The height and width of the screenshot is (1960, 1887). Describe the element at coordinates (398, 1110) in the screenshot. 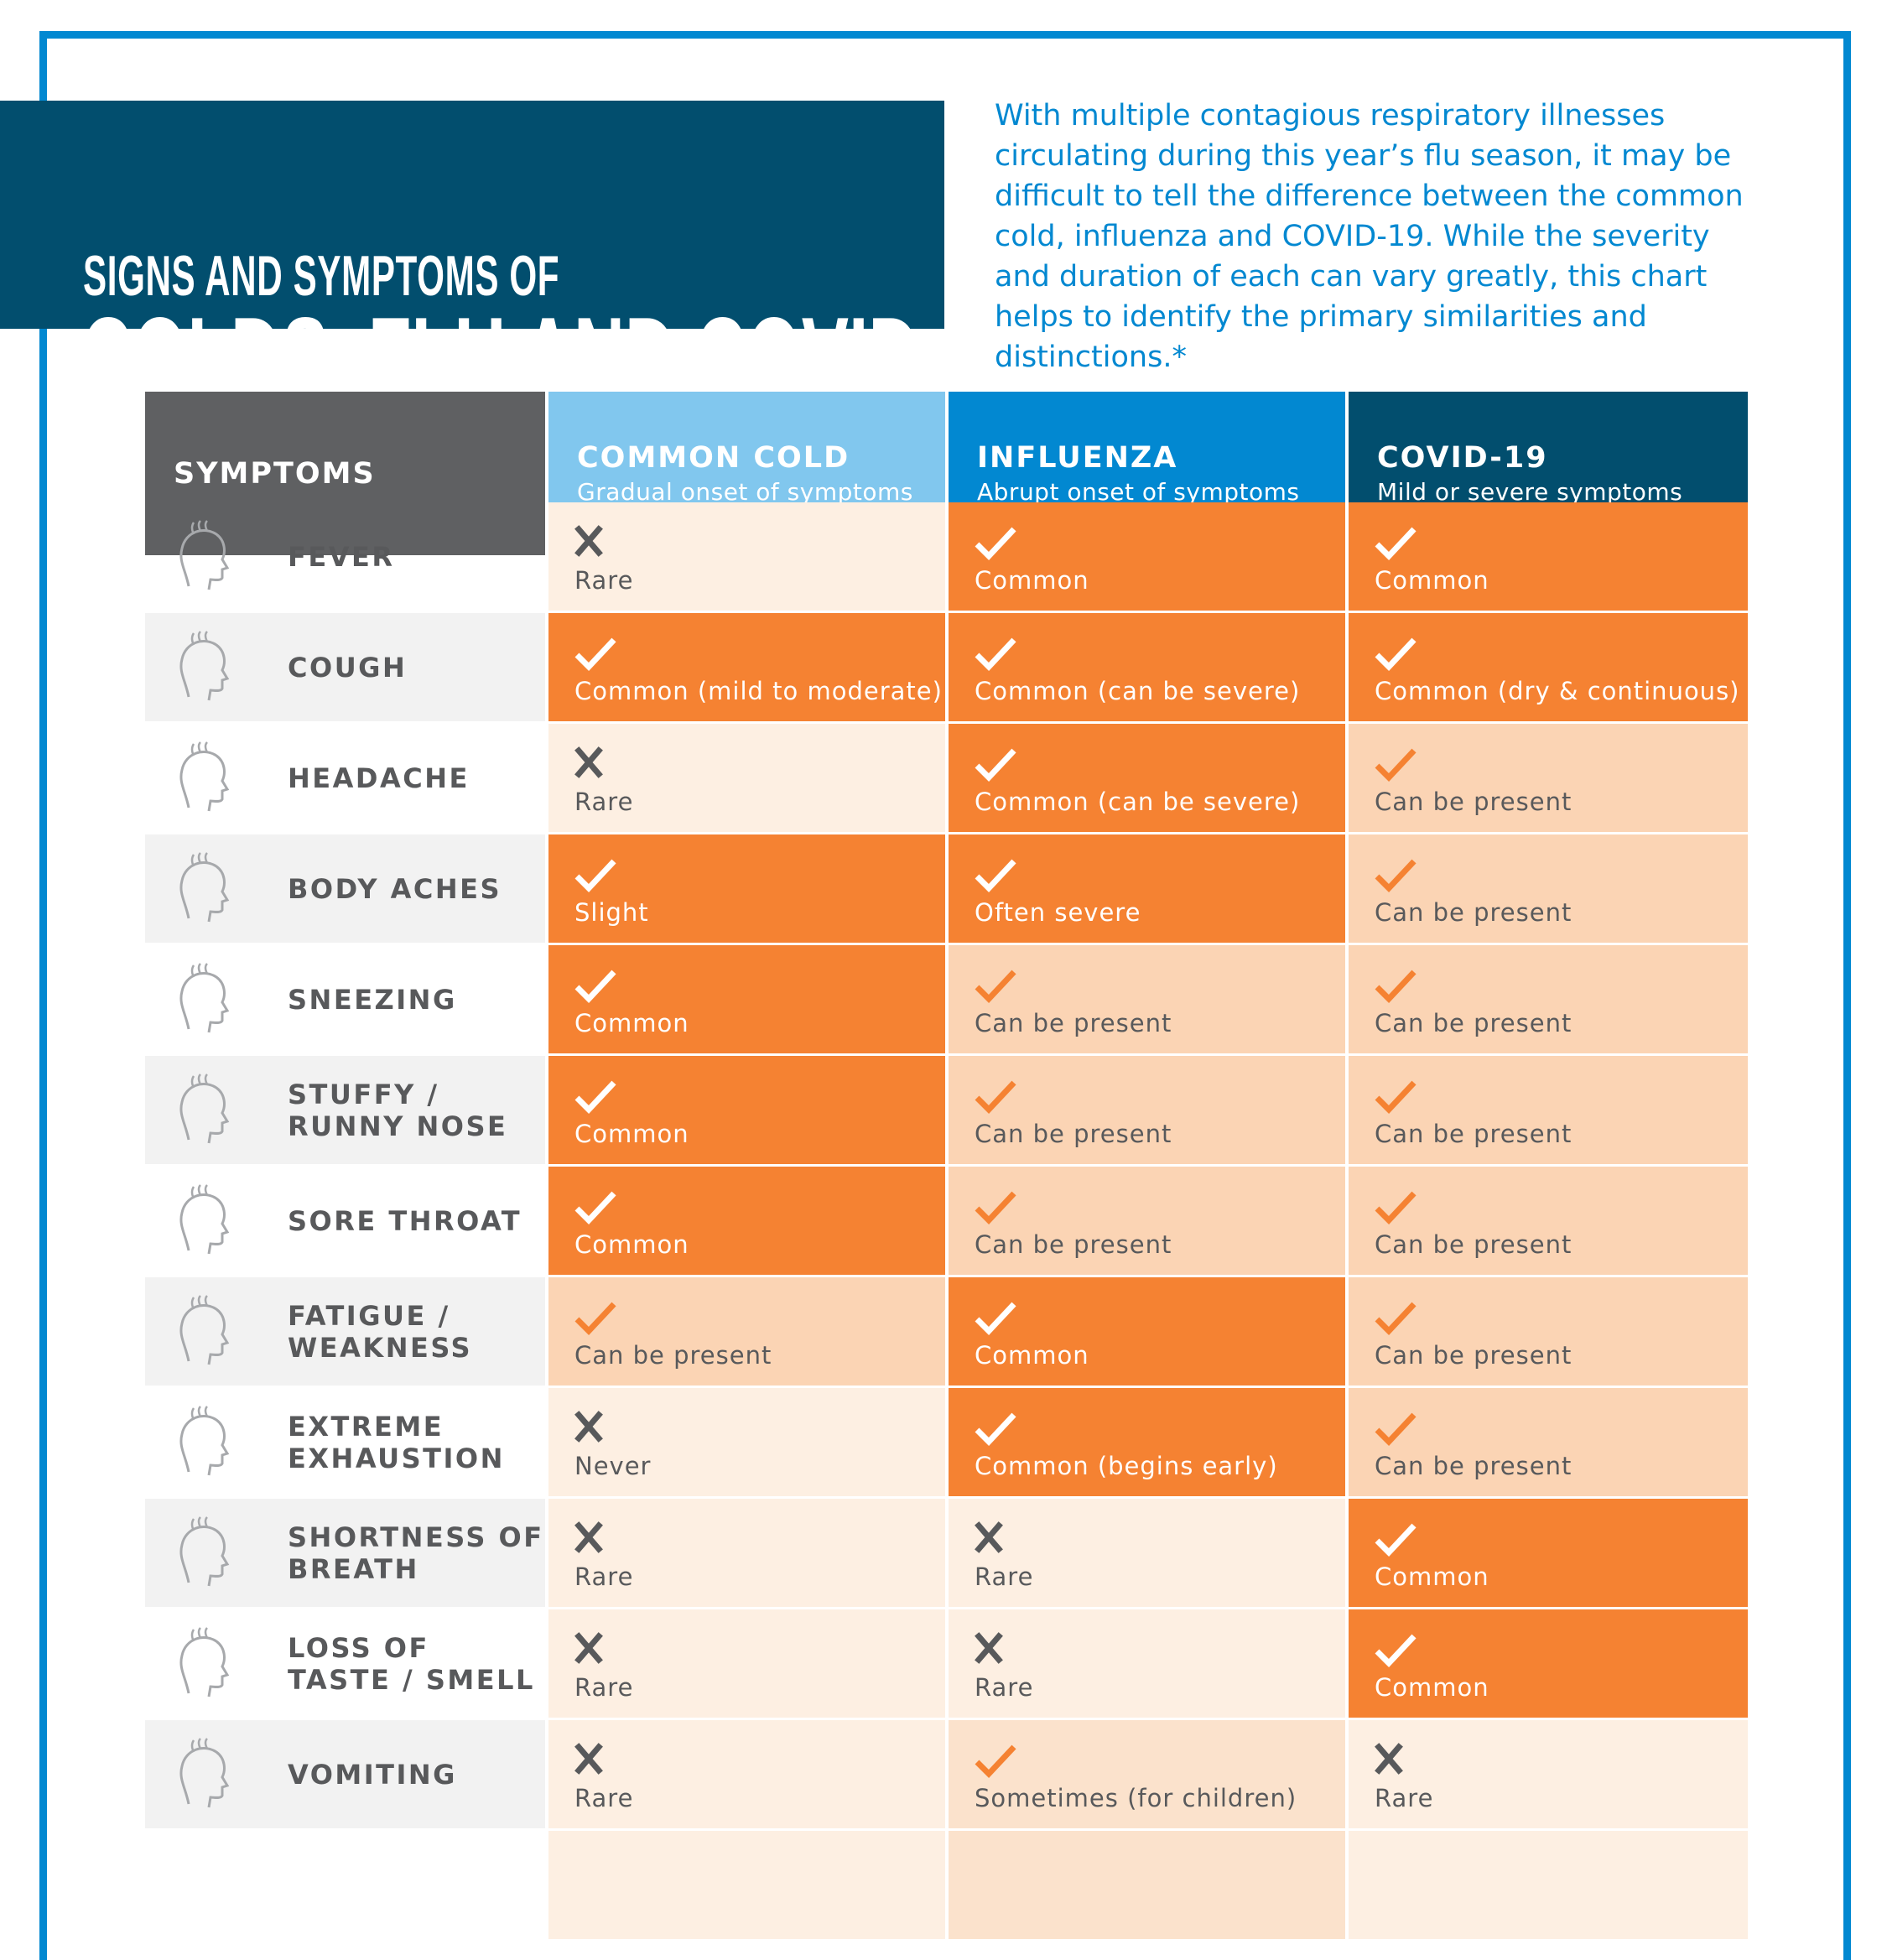

I see `symptom-label: STUFFY / RUNNY NOSE` at that location.